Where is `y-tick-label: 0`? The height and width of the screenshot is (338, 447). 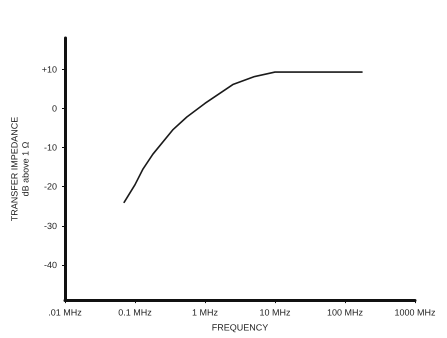 y-tick-label: 0 is located at coordinates (54, 108).